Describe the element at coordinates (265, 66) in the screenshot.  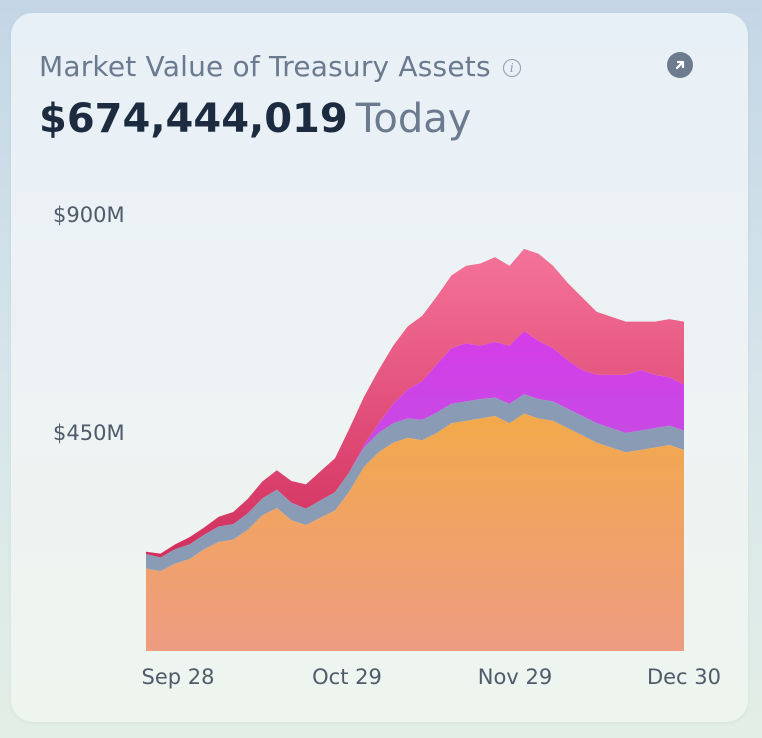
I see `card-title: Market Value of Treasury Assets` at that location.